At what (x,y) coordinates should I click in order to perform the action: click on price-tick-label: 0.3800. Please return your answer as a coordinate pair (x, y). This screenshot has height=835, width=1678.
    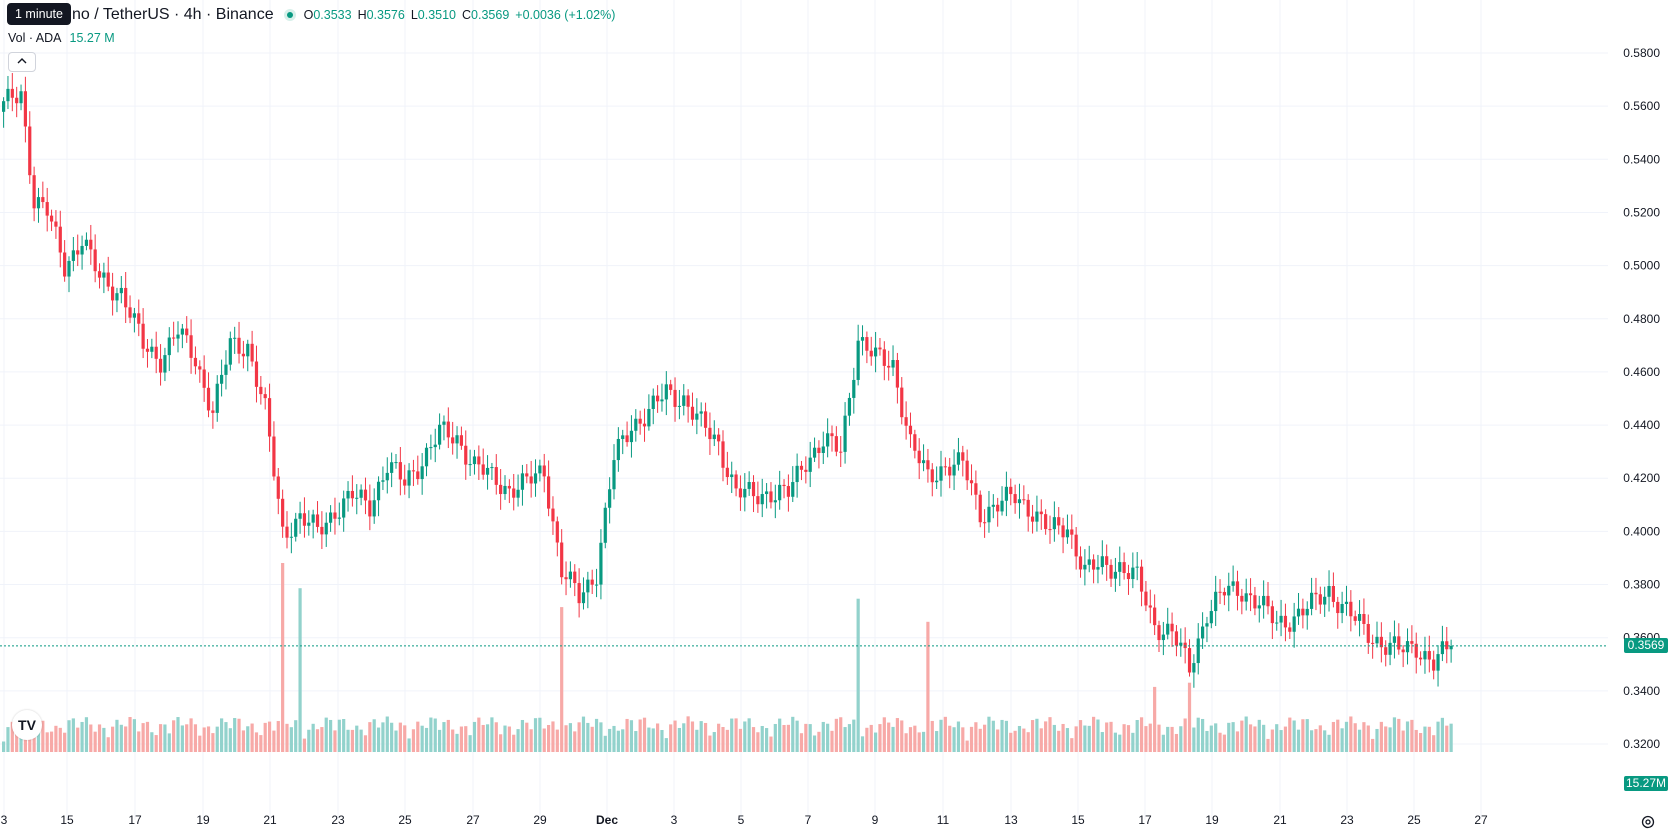
    Looking at the image, I should click on (1641, 585).